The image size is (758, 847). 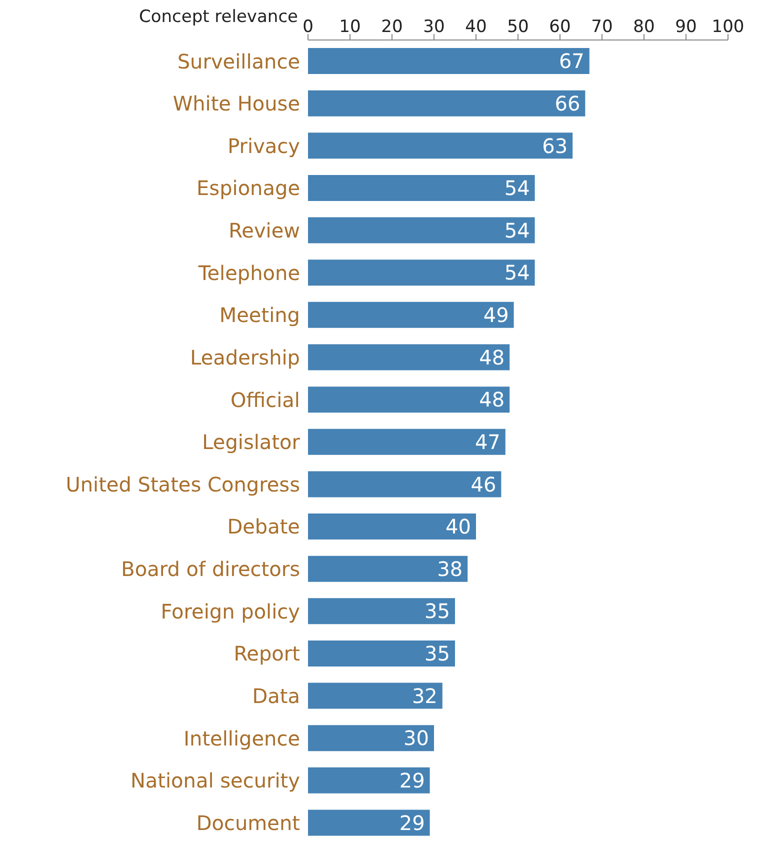 What do you see at coordinates (571, 61) in the screenshot?
I see `data-label: 67` at bounding box center [571, 61].